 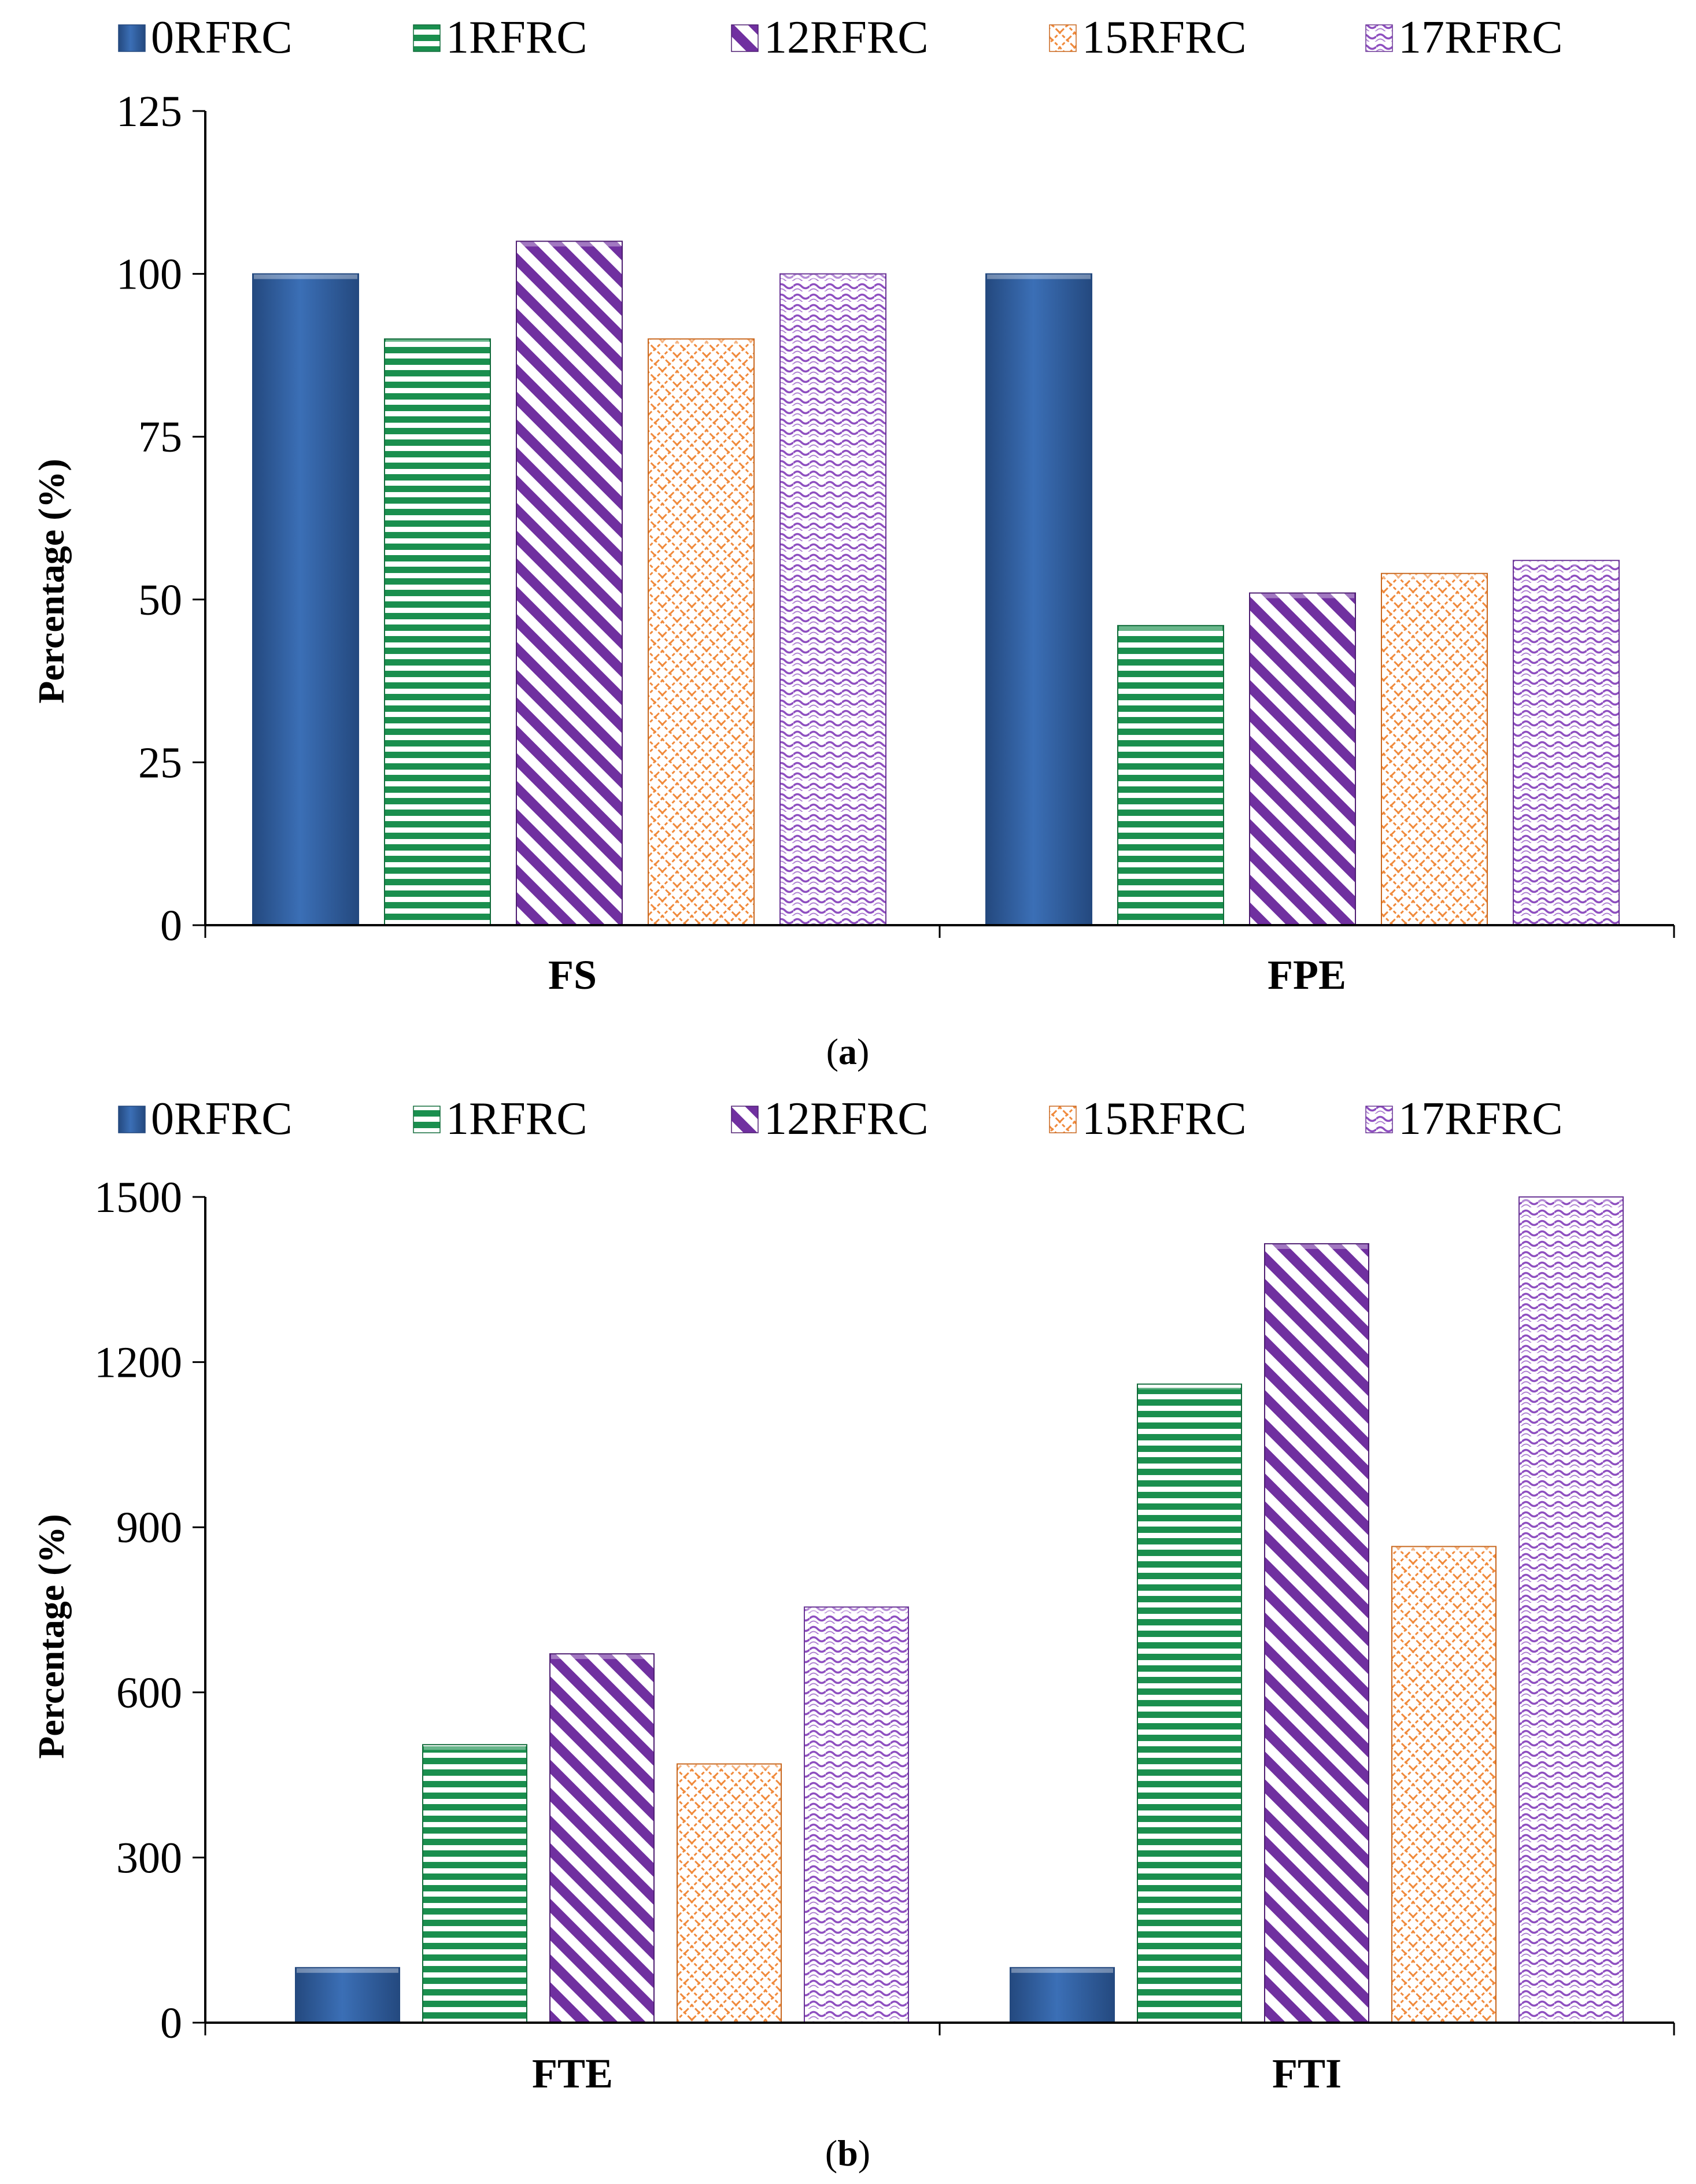 I want to click on y-tick-label: 100, so click(x=149, y=274).